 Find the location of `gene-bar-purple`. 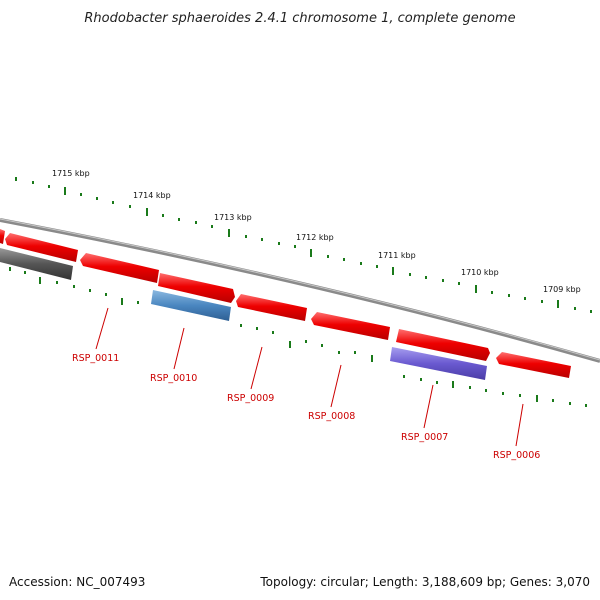

gene-bar-purple is located at coordinates (438, 363).